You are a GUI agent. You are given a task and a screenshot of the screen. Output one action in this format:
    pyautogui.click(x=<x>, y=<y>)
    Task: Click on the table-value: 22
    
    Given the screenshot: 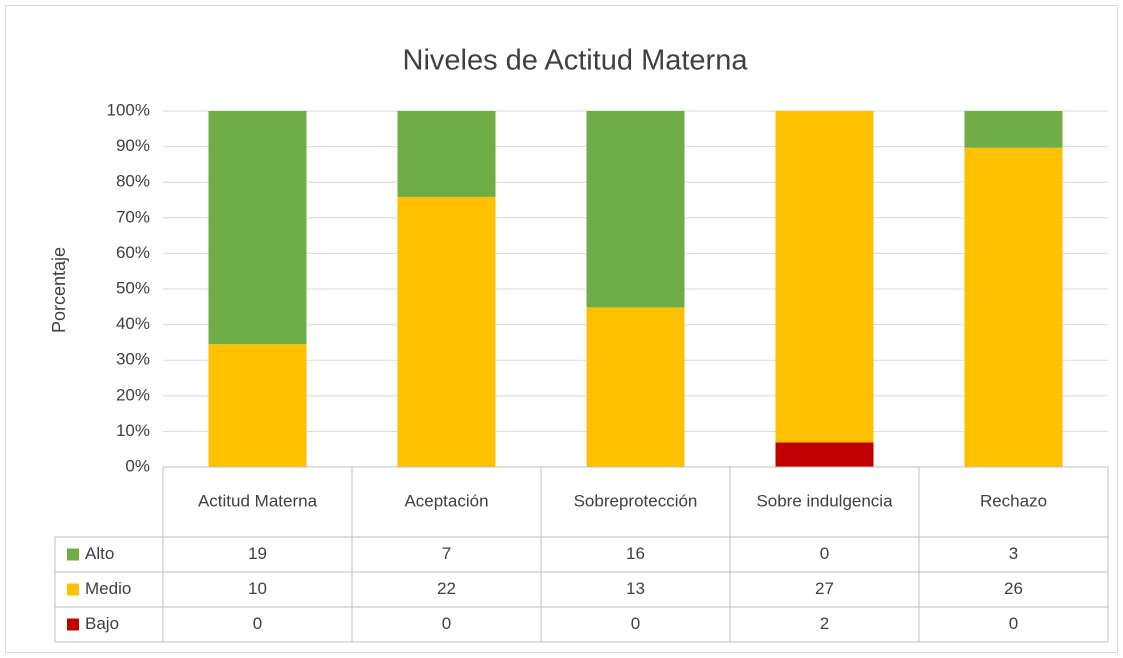 What is the action you would take?
    pyautogui.click(x=446, y=588)
    